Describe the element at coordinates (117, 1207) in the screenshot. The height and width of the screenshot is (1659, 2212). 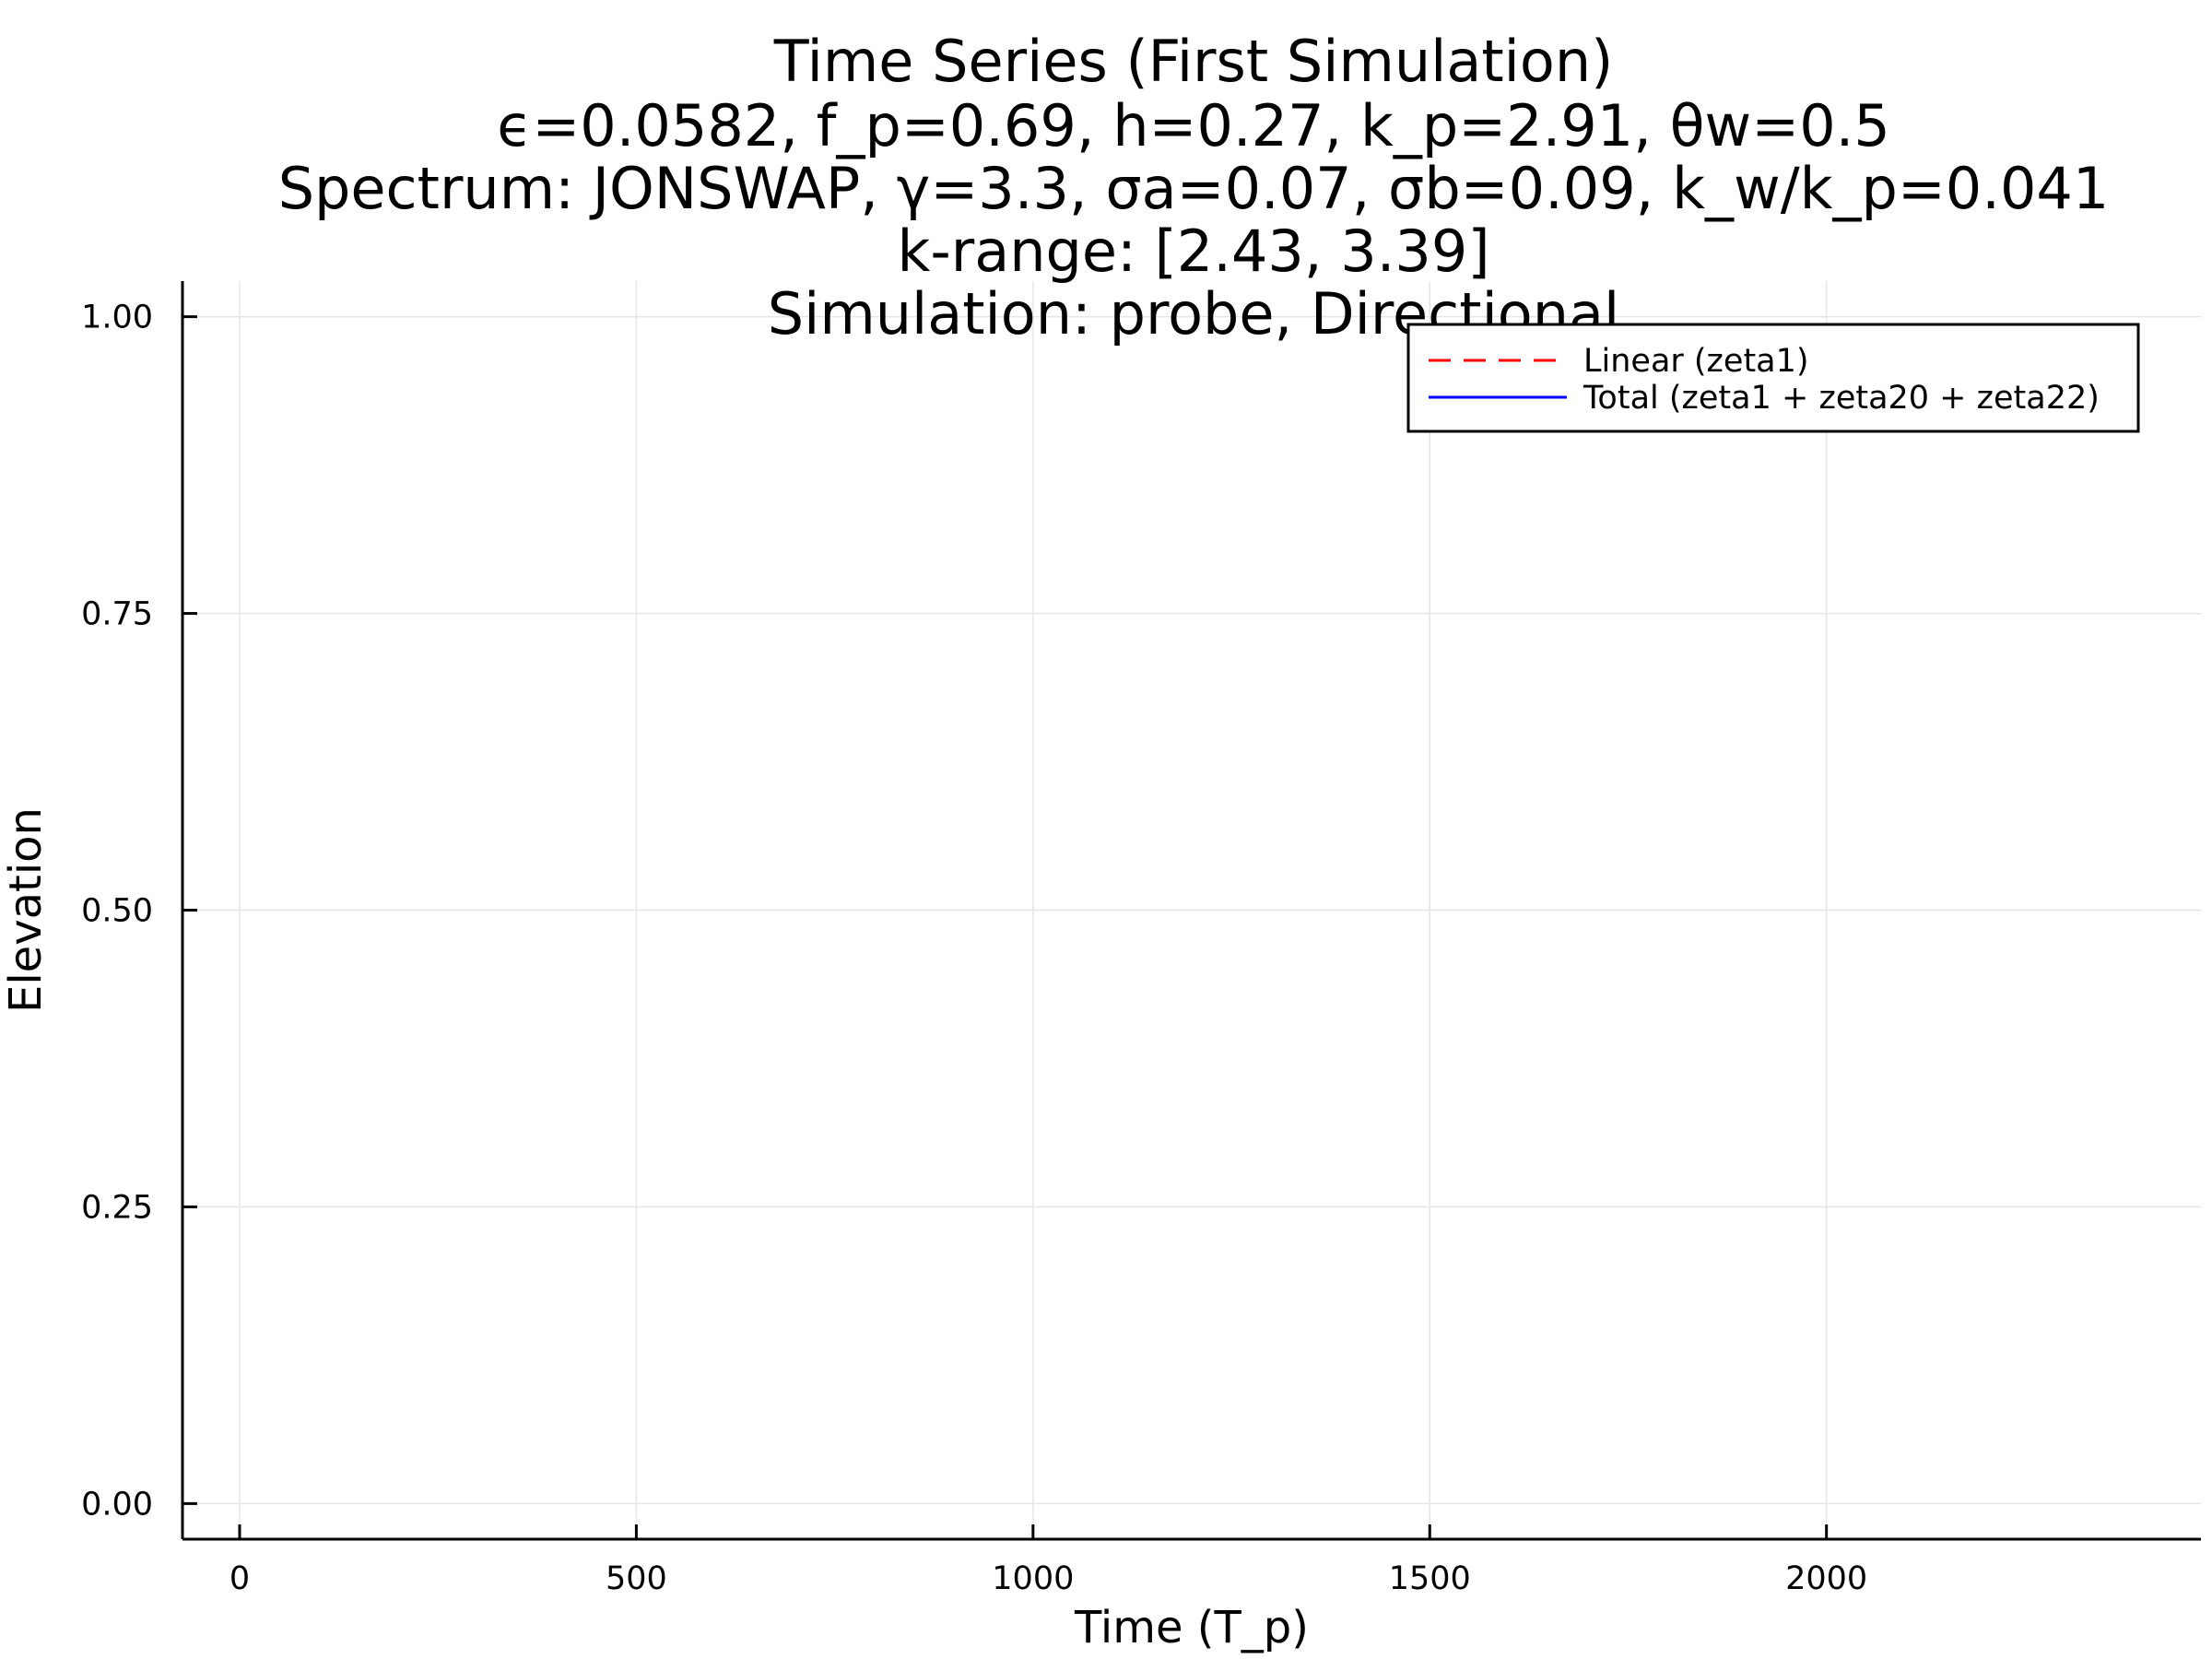
I see `y-tick-label: 0.25` at that location.